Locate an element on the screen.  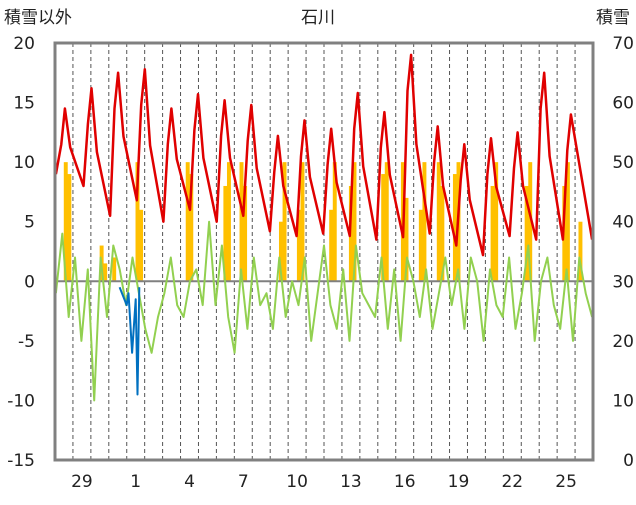
x-tick-label: 29 is located at coordinates (82, 482).